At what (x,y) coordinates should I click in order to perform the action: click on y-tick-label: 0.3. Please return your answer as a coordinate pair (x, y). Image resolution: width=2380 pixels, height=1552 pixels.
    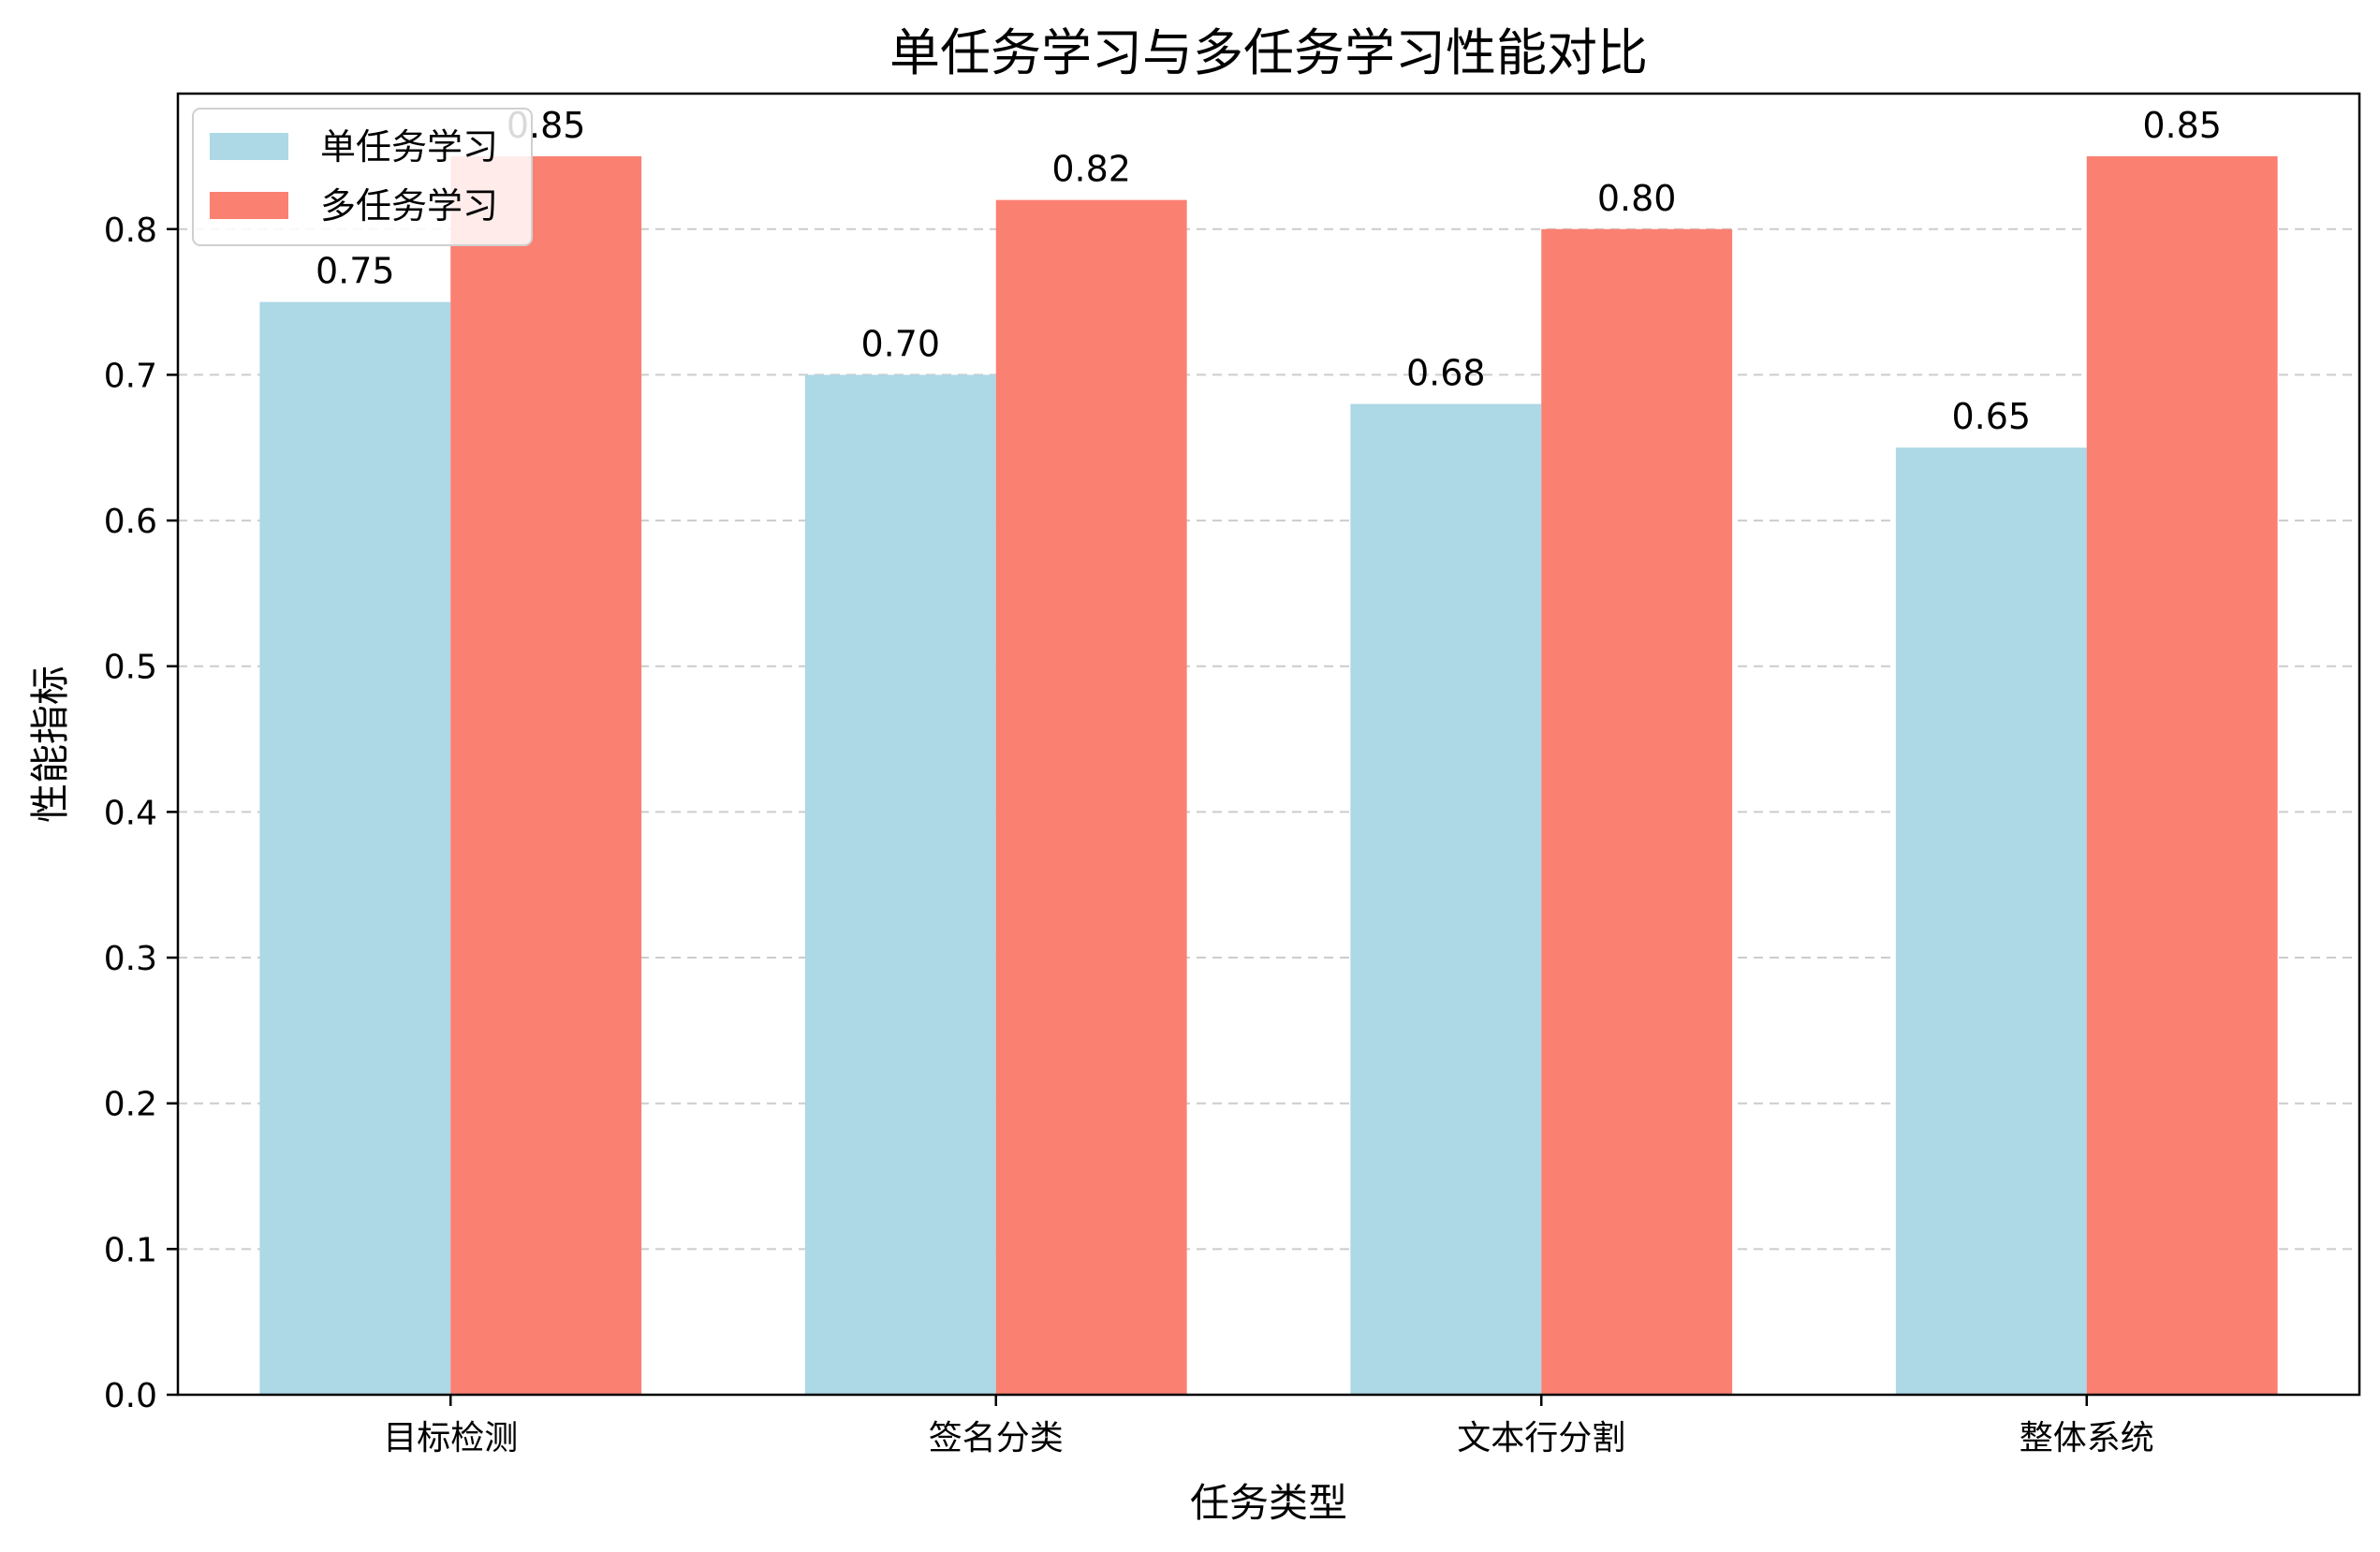
    Looking at the image, I should click on (130, 959).